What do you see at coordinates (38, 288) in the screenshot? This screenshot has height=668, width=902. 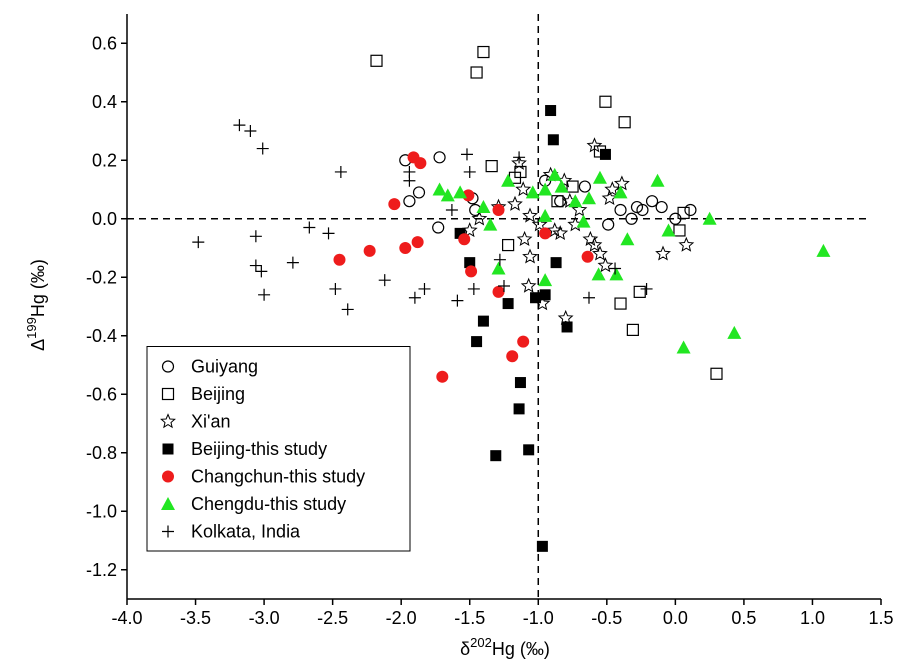 I see `y-label-text: Hg (‰)` at bounding box center [38, 288].